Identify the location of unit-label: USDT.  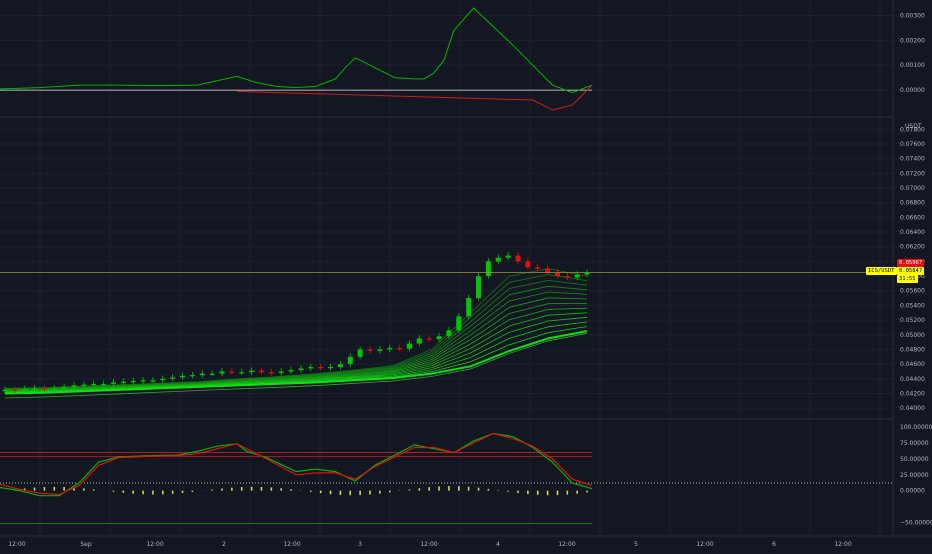
(913, 126).